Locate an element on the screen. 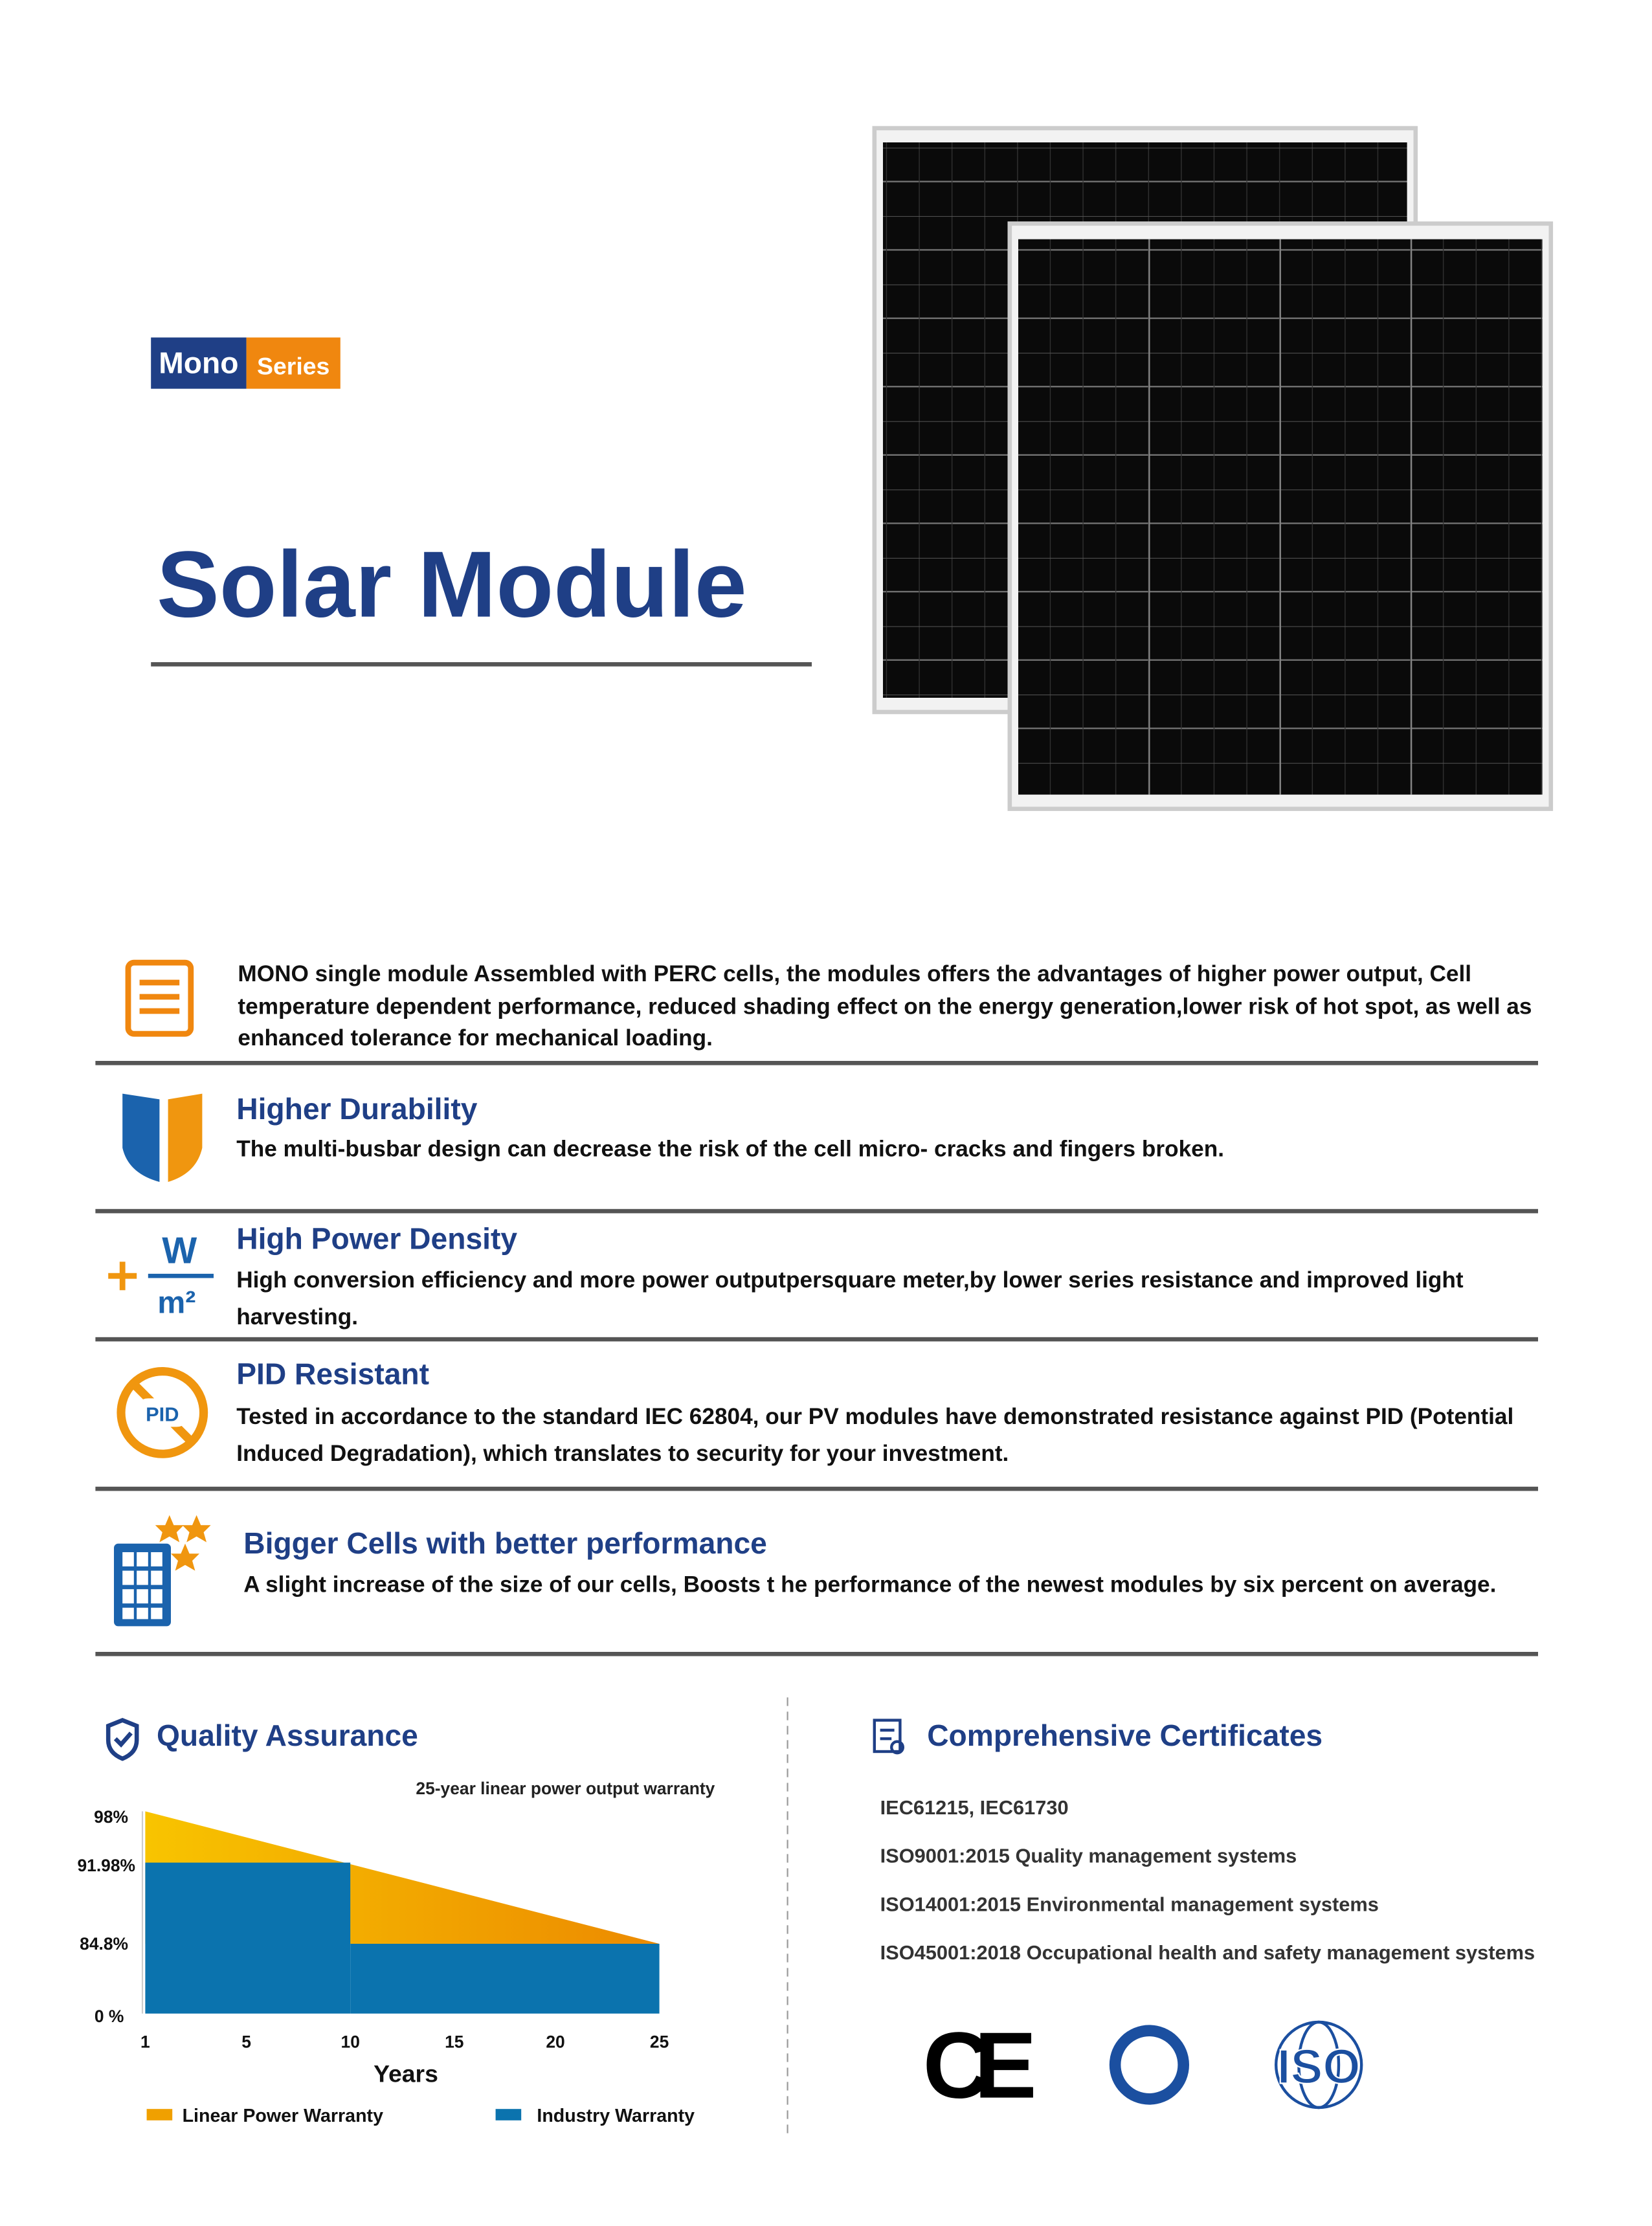 The width and height of the screenshot is (1652, 2226). title: Solar Module is located at coordinates (452, 584).